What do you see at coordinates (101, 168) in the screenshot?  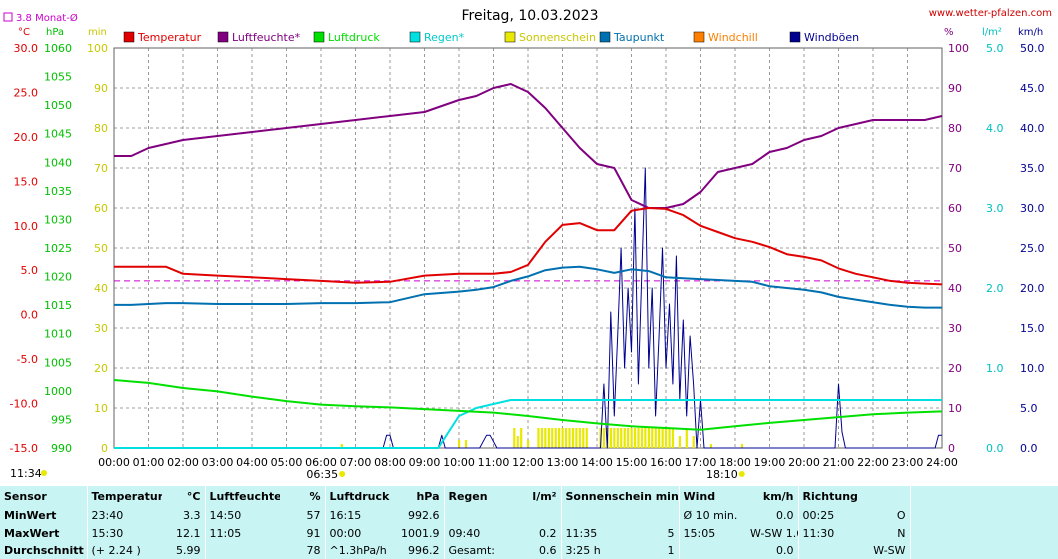 I see `sunshine-tick-label: 70` at bounding box center [101, 168].